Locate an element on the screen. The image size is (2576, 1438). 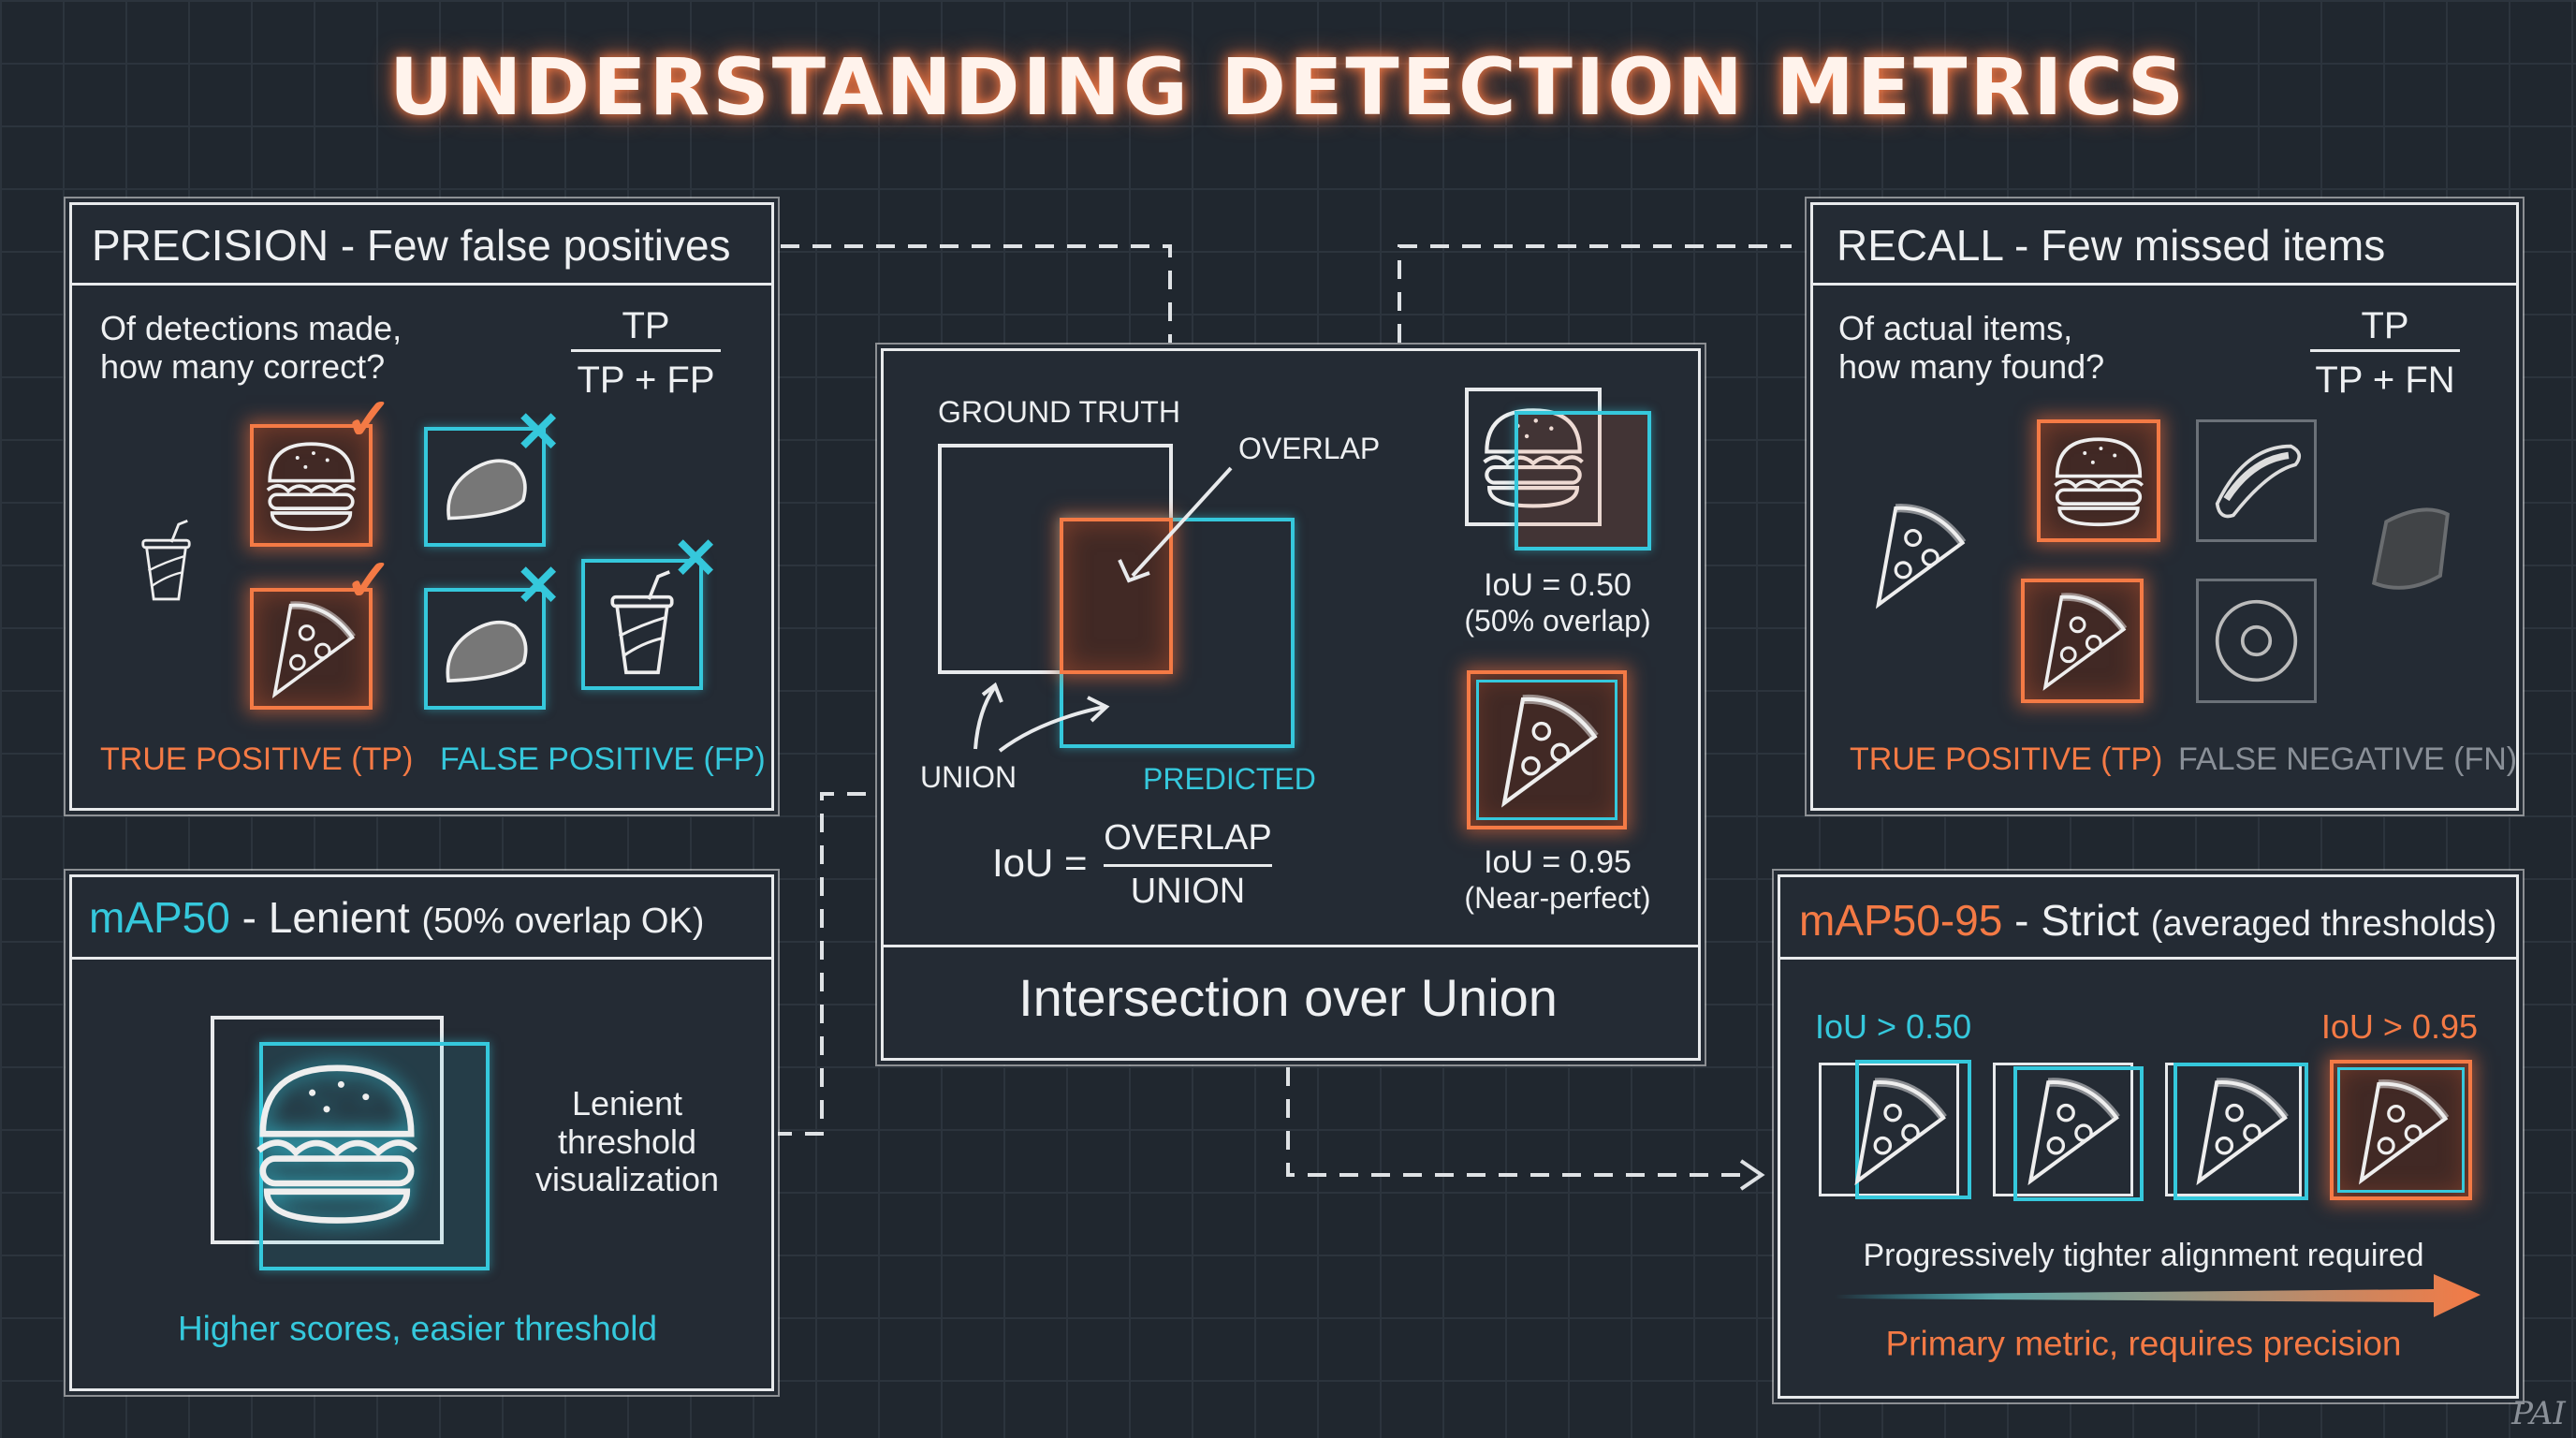
iou-formula-lhs: IoU = is located at coordinates (1040, 863).